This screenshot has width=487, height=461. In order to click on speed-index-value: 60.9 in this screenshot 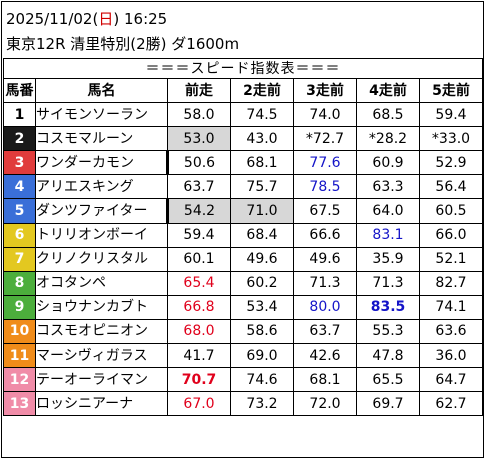, I will do `click(388, 163)`.